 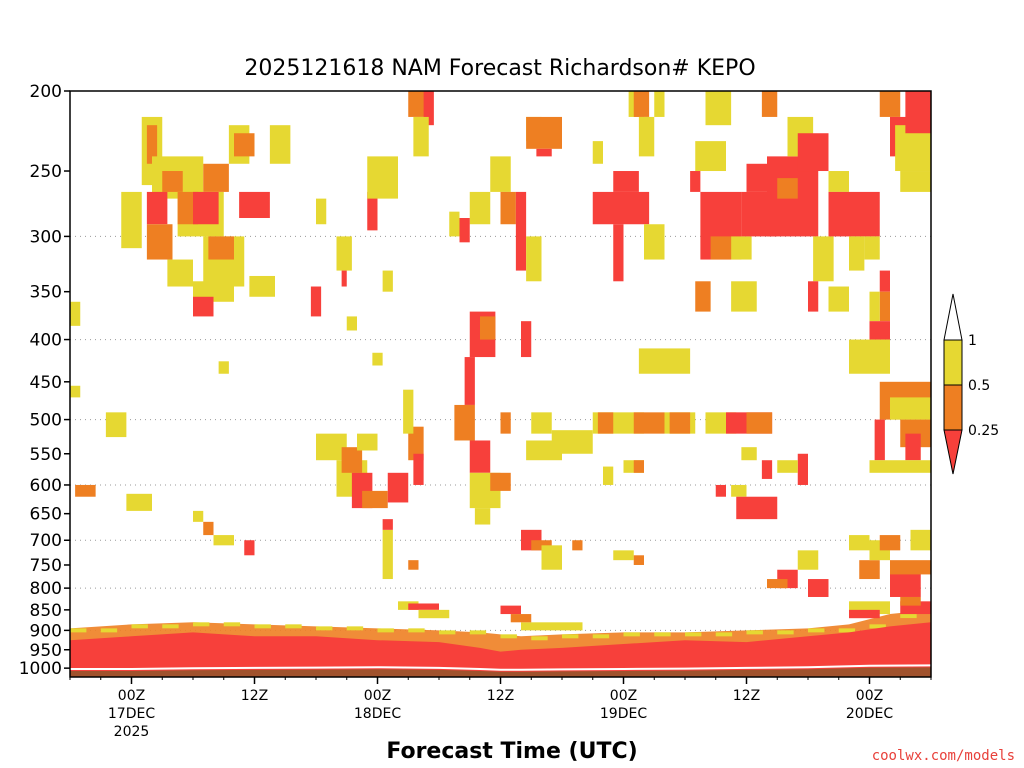 I want to click on x-tick-label: 20DEC, so click(x=869, y=714).